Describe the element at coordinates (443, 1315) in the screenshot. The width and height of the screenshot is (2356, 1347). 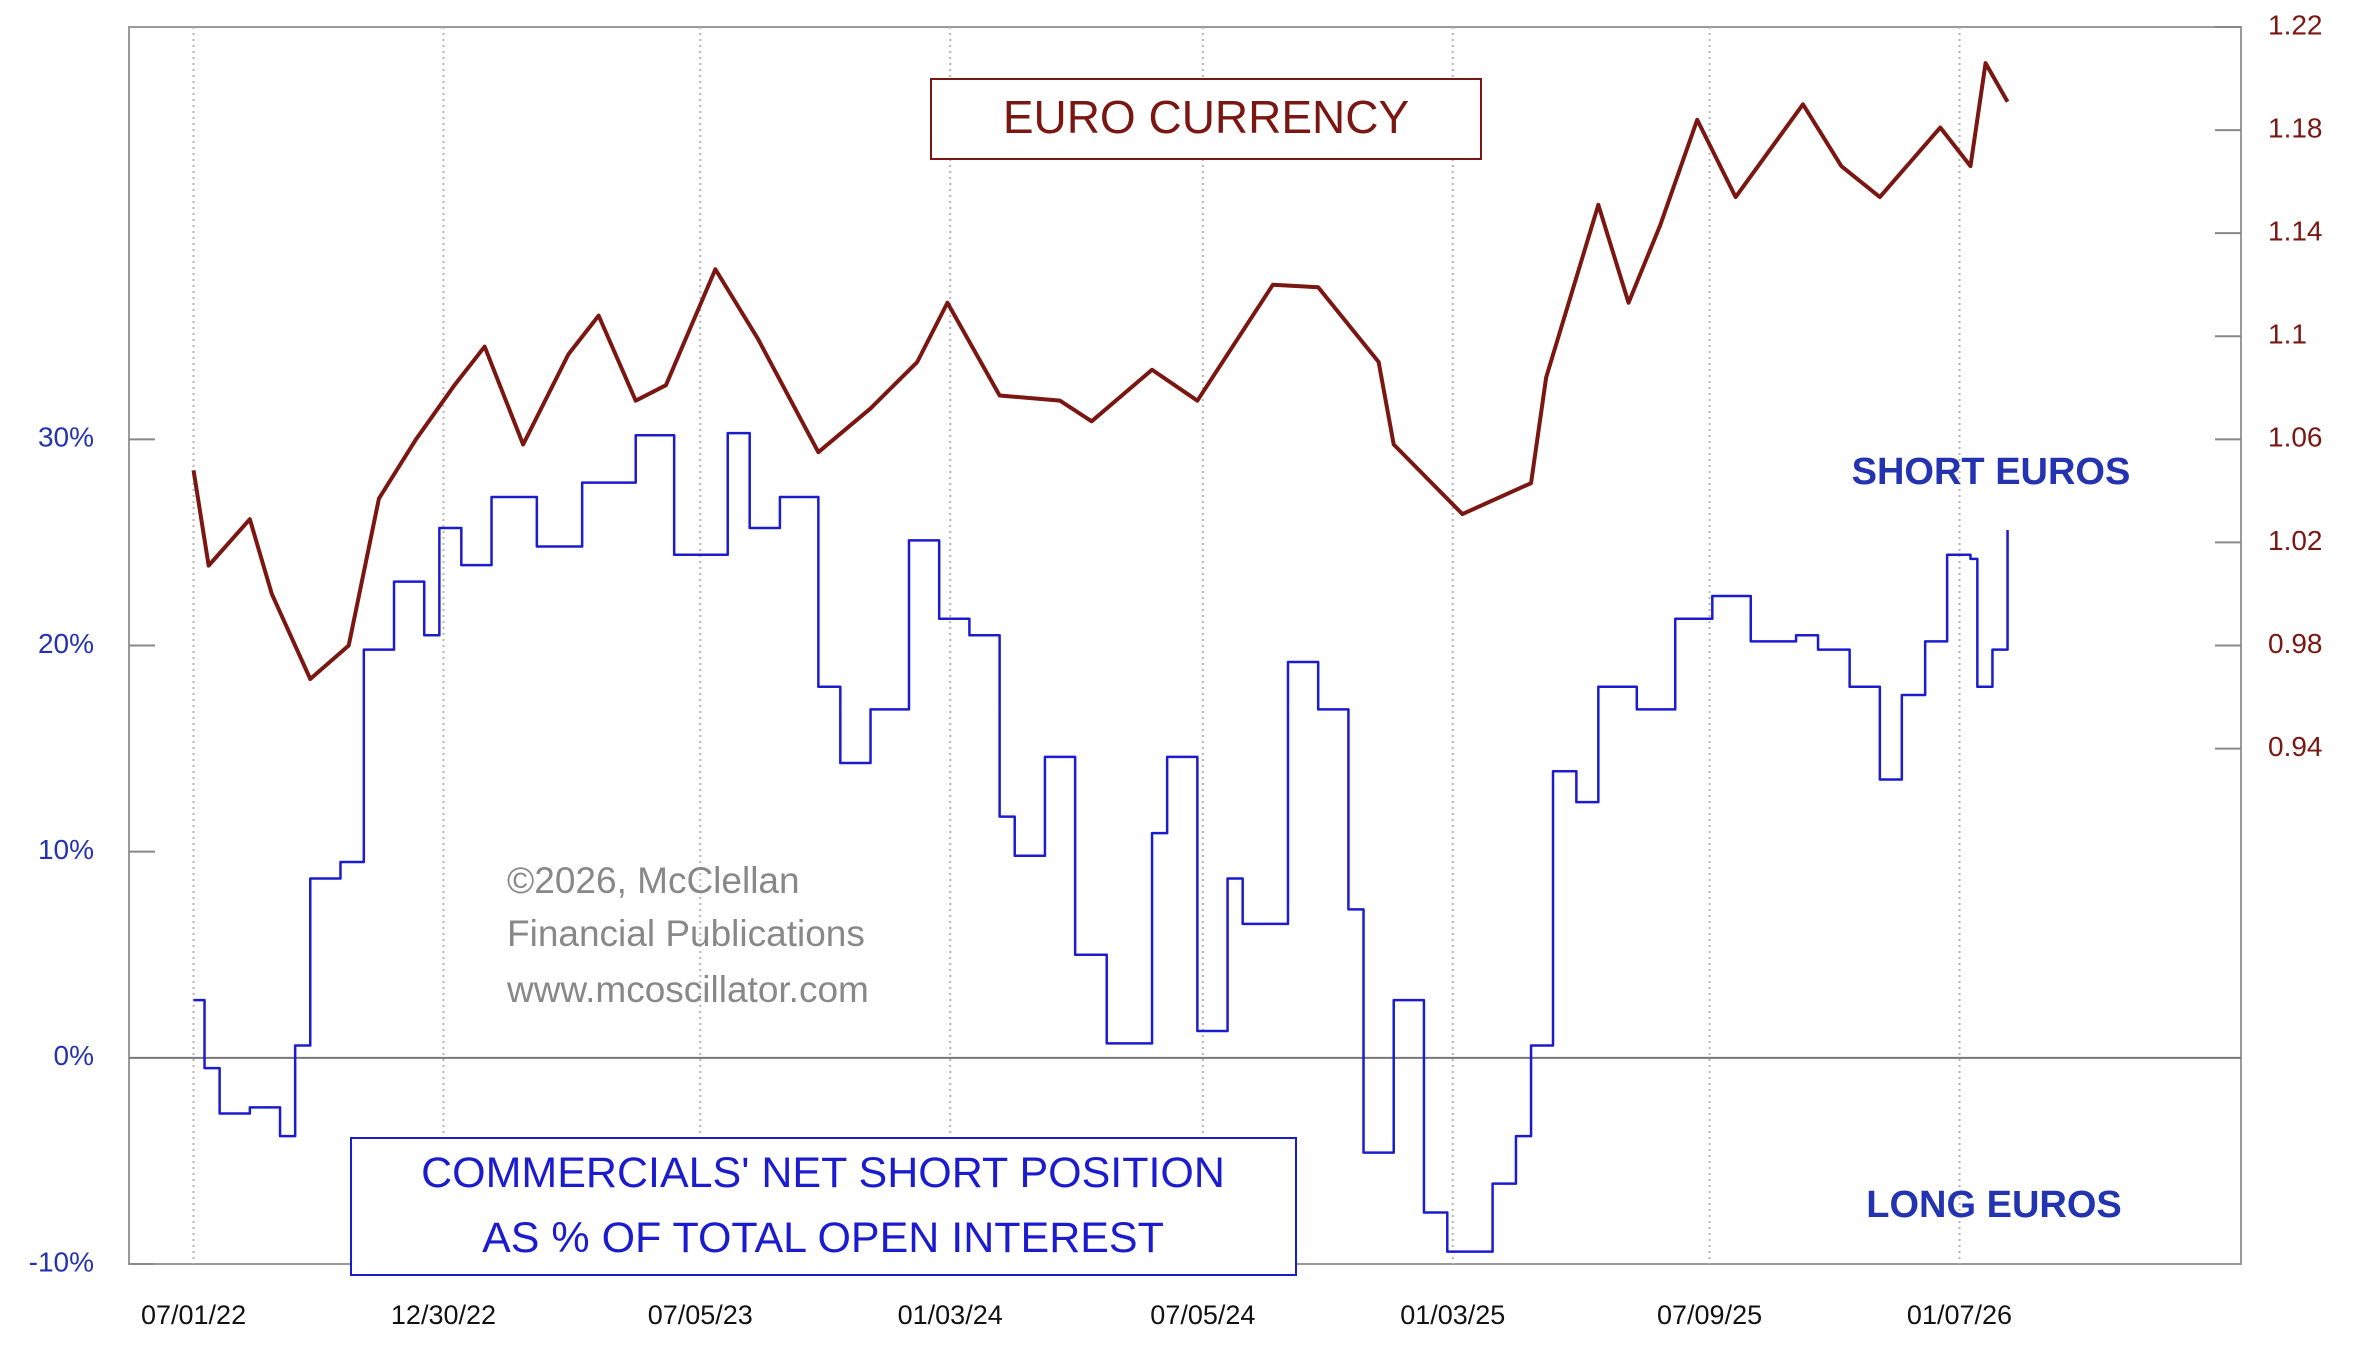
I see `x-tick-label: 12/30/22` at that location.